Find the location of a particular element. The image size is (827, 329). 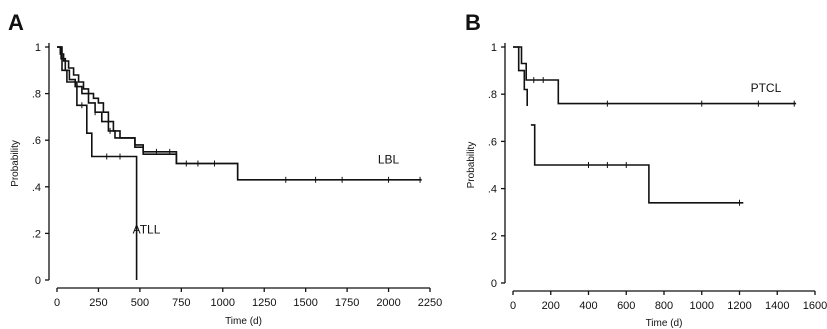

panel-letter: A is located at coordinates (16, 22).